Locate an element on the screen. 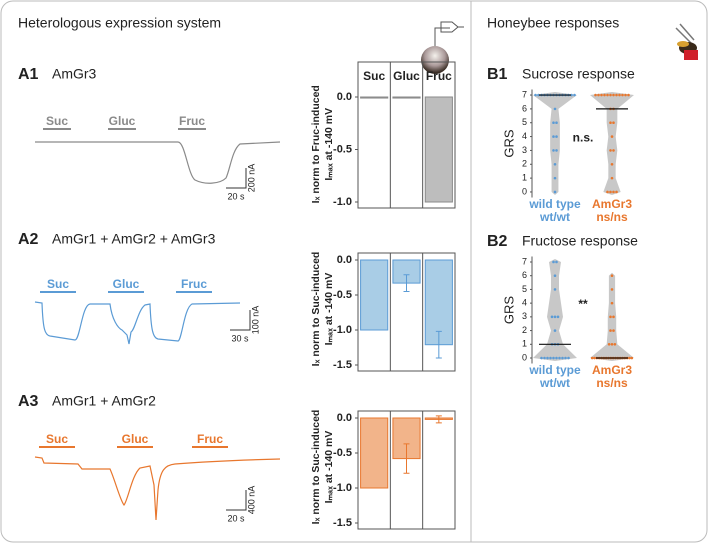 Image resolution: width=708 pixels, height=543 pixels. section-title: Honeybee responses is located at coordinates (553, 23).